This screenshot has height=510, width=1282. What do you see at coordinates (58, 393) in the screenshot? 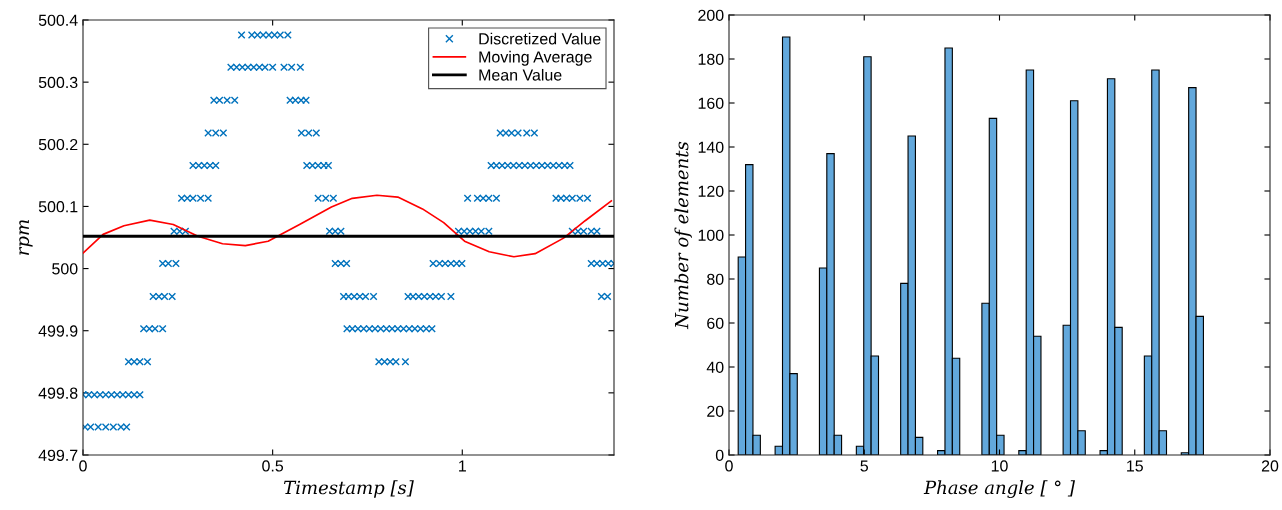
I see `y-tick-label: 499.8` at bounding box center [58, 393].